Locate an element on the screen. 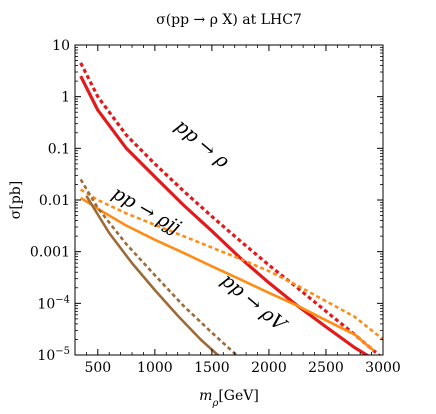 Image resolution: width=436 pixels, height=414 pixels. chart-title: σ(pp → ρ X) at LHC7 is located at coordinates (229, 20).